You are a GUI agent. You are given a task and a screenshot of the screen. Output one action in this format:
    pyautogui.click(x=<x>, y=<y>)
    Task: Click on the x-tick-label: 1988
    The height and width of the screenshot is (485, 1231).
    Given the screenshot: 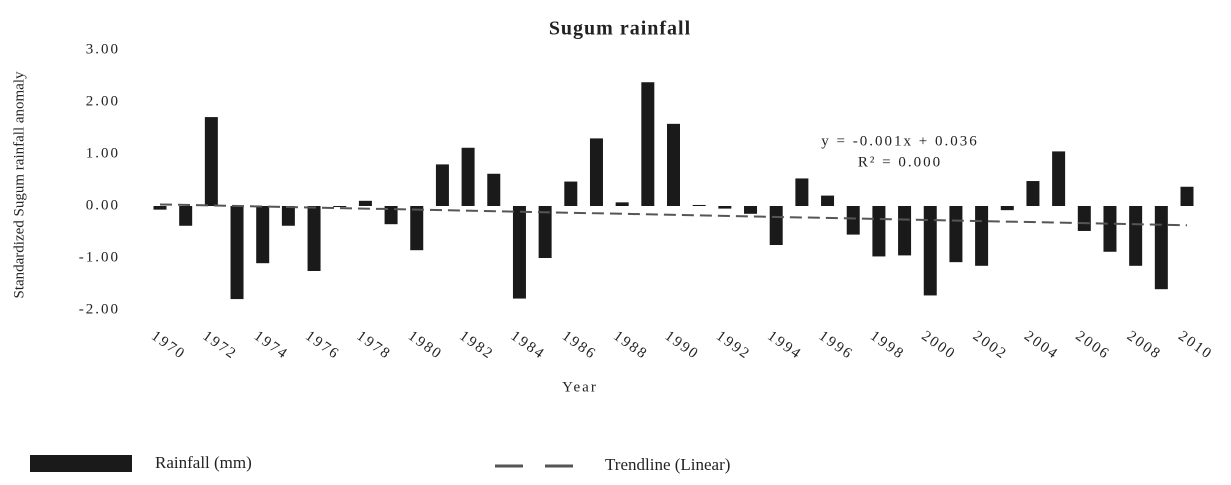 What is the action you would take?
    pyautogui.click(x=630, y=345)
    